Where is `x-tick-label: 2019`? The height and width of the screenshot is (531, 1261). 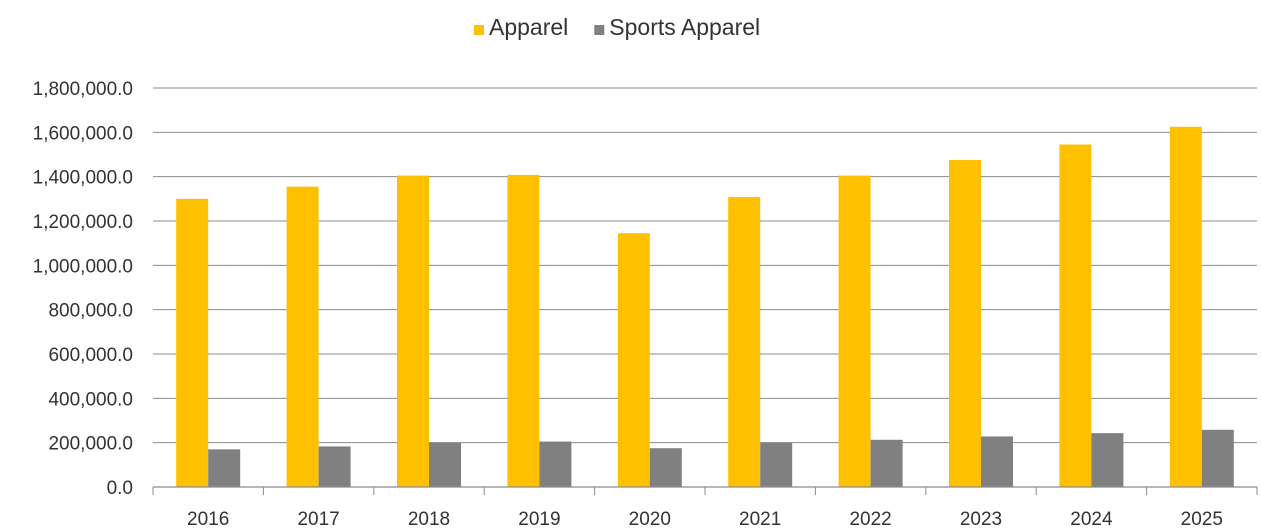
x-tick-label: 2019 is located at coordinates (539, 519).